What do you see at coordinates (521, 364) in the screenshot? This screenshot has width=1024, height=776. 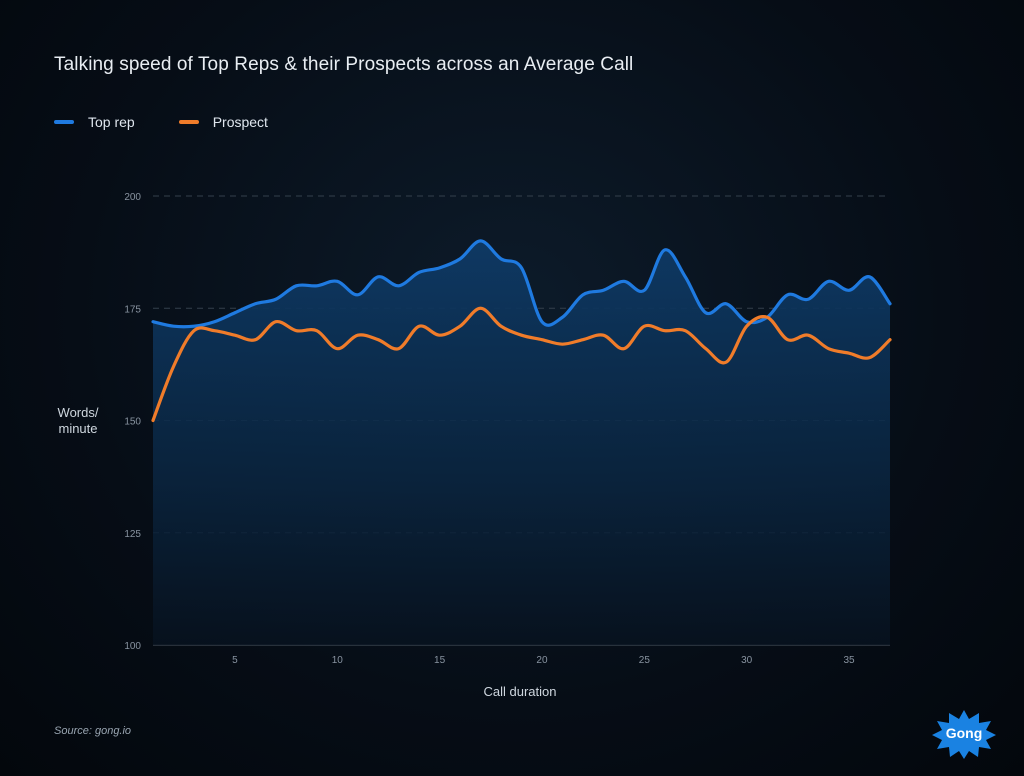 I see `series-line-prospect` at bounding box center [521, 364].